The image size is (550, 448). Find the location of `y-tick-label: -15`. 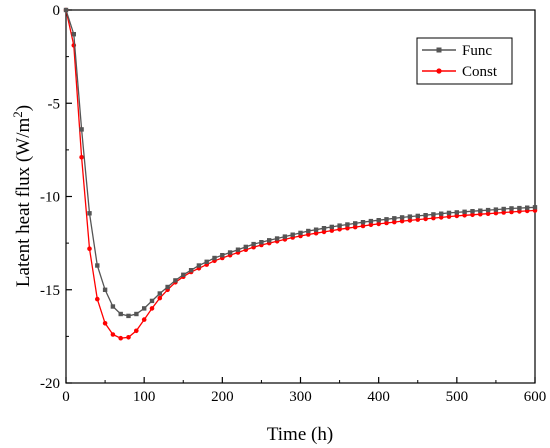

y-tick-label: -15 is located at coordinates (50, 291).